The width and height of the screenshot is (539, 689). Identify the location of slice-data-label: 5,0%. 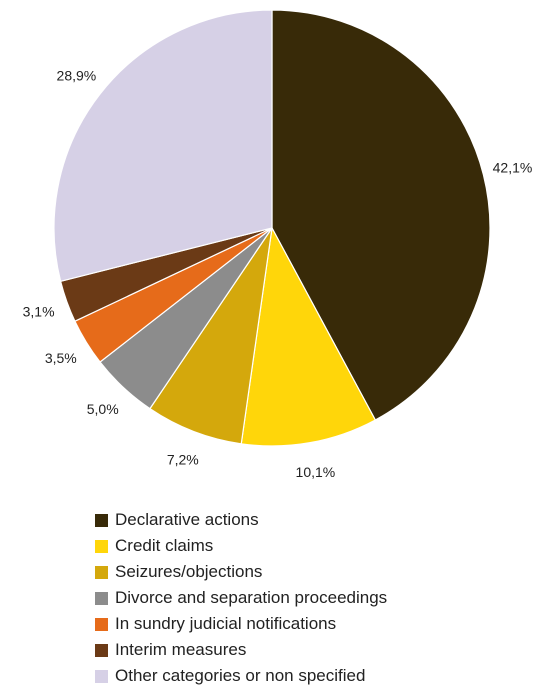
(103, 409).